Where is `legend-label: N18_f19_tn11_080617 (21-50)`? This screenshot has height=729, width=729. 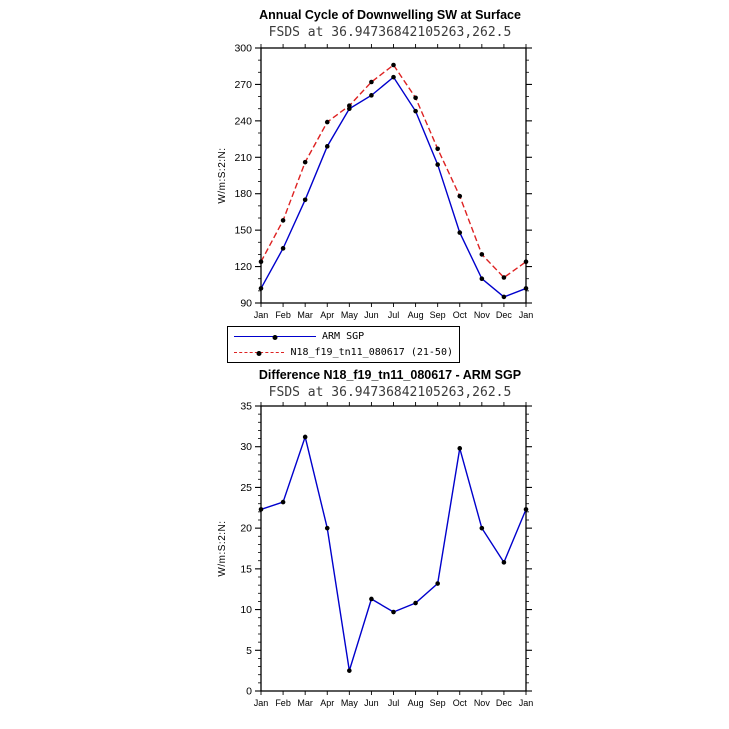 legend-label: N18_f19_tn11_080617 (21-50) is located at coordinates (371, 352).